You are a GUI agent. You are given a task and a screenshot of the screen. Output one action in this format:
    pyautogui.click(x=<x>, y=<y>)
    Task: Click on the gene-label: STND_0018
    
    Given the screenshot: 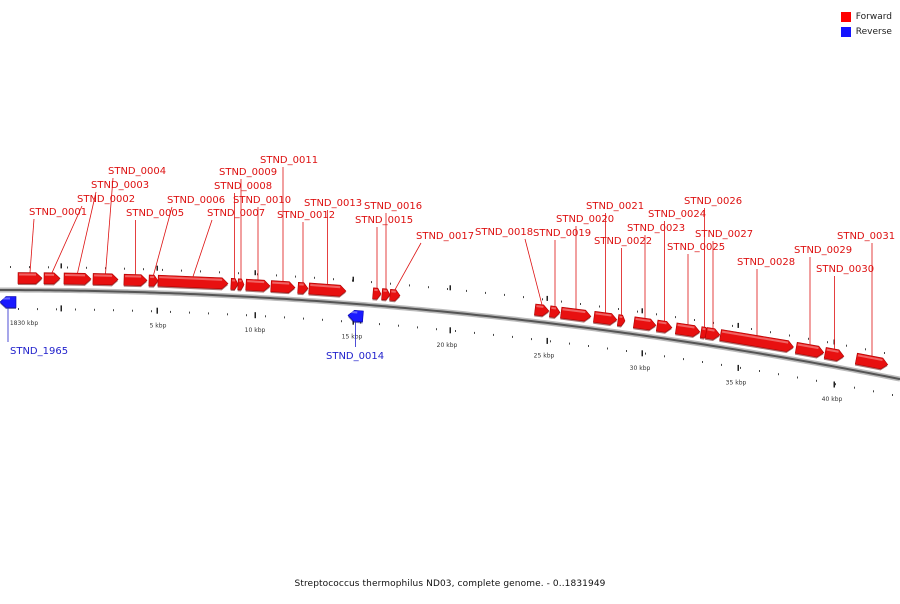 What is the action you would take?
    pyautogui.click(x=504, y=232)
    